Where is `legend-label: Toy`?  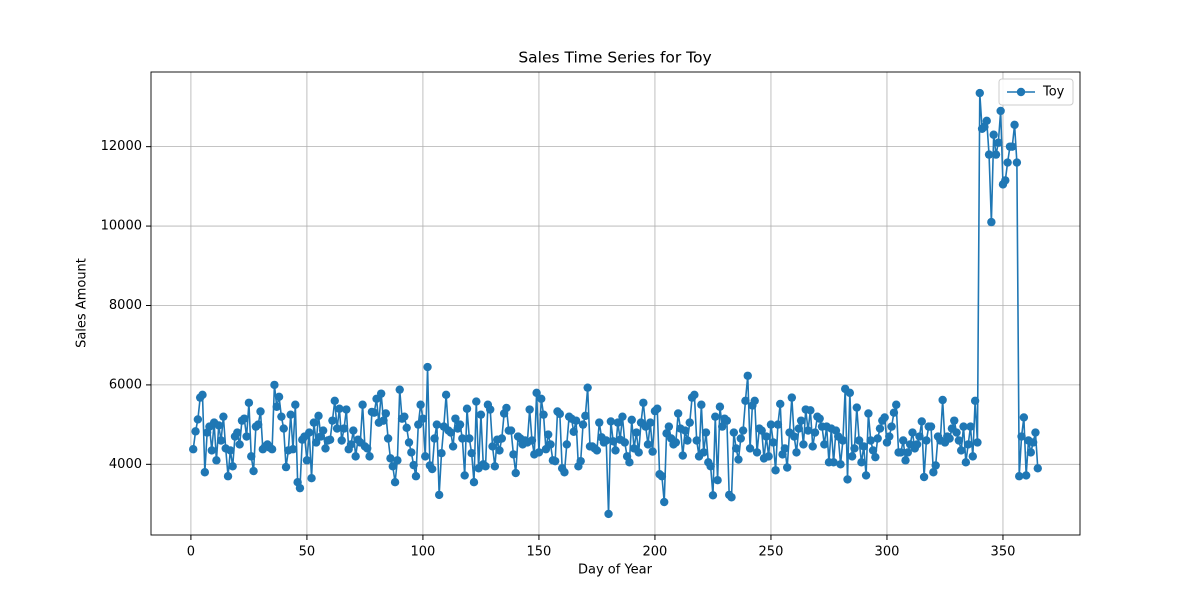 legend-label: Toy is located at coordinates (1053, 92).